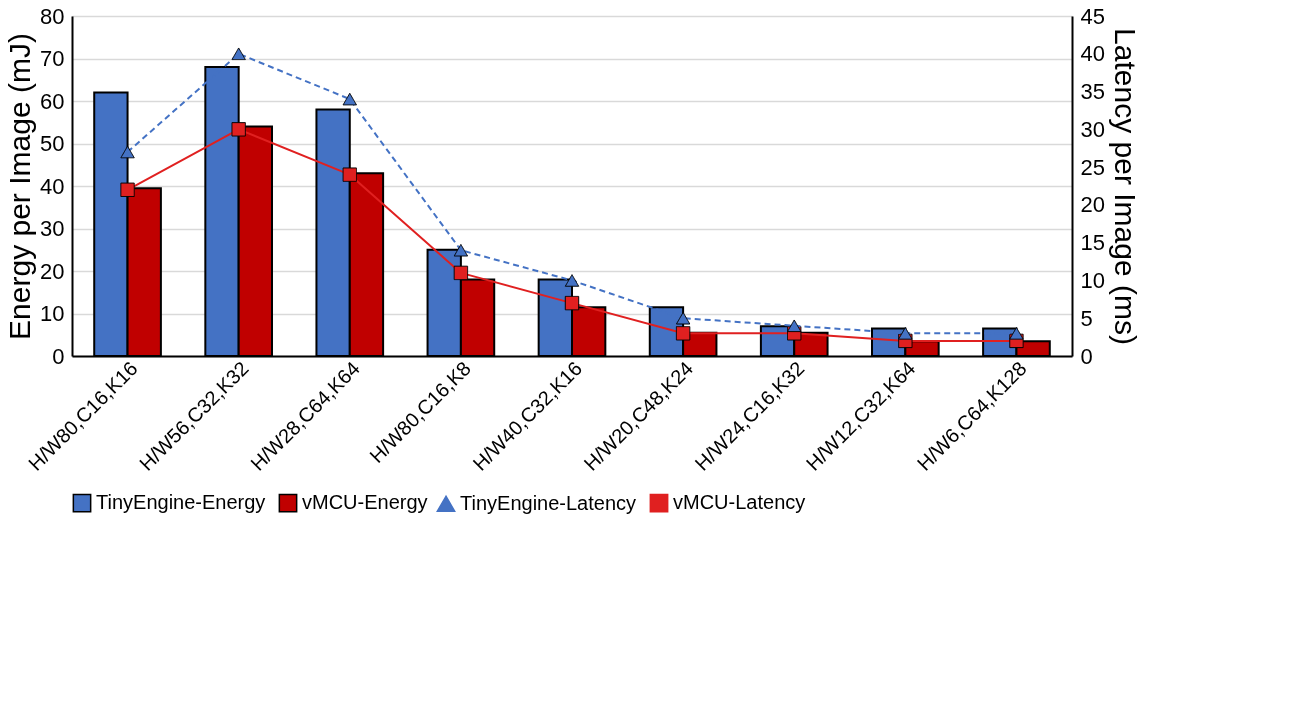 Image resolution: width=1307 pixels, height=715 pixels. Describe the element at coordinates (181, 502) in the screenshot. I see `legend-label: TinyEngine-Energy` at that location.